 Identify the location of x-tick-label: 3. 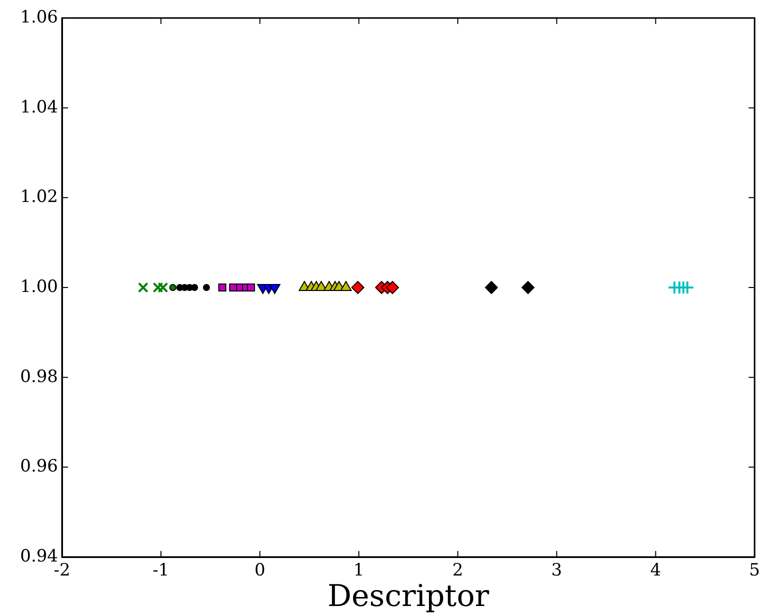
(556, 570).